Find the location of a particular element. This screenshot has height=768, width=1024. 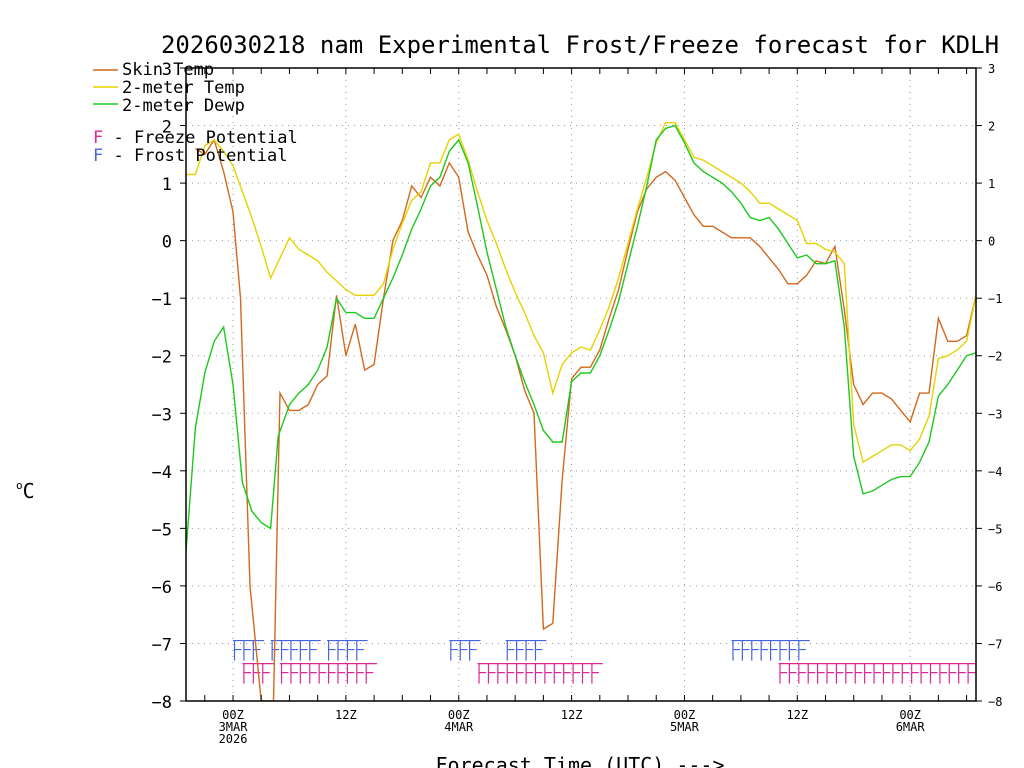

y-axis-label: oC is located at coordinates (25, 491).